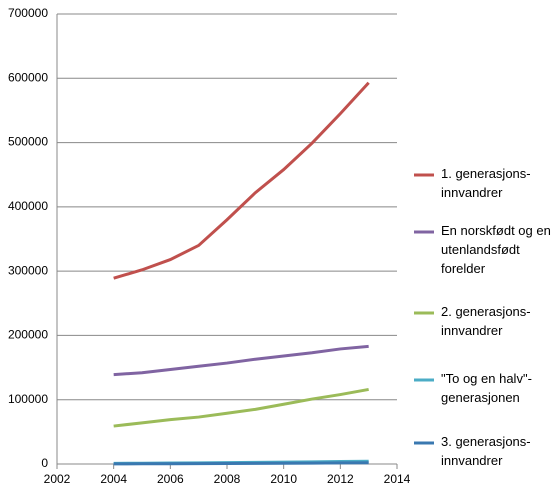  Describe the element at coordinates (28, 13) in the screenshot. I see `y-tick-label: 700000` at that location.